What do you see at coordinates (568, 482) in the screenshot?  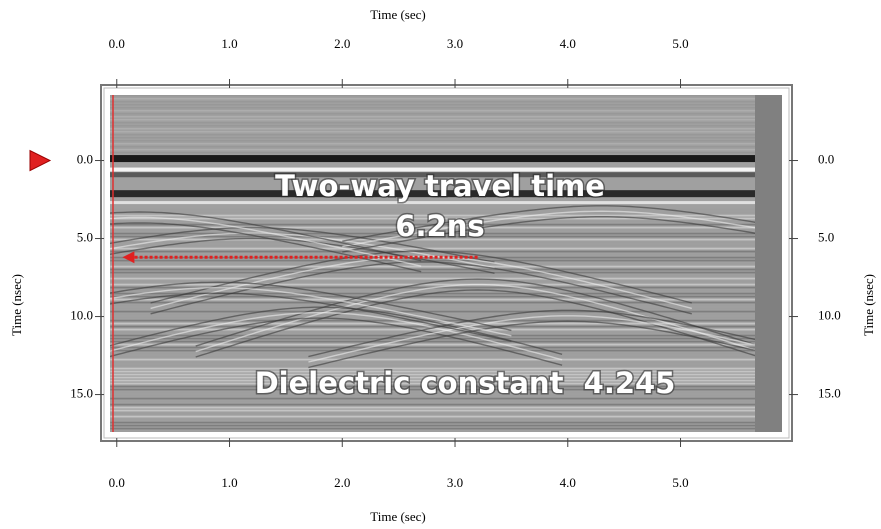 I see `x-tick-label: 4.0` at bounding box center [568, 482].